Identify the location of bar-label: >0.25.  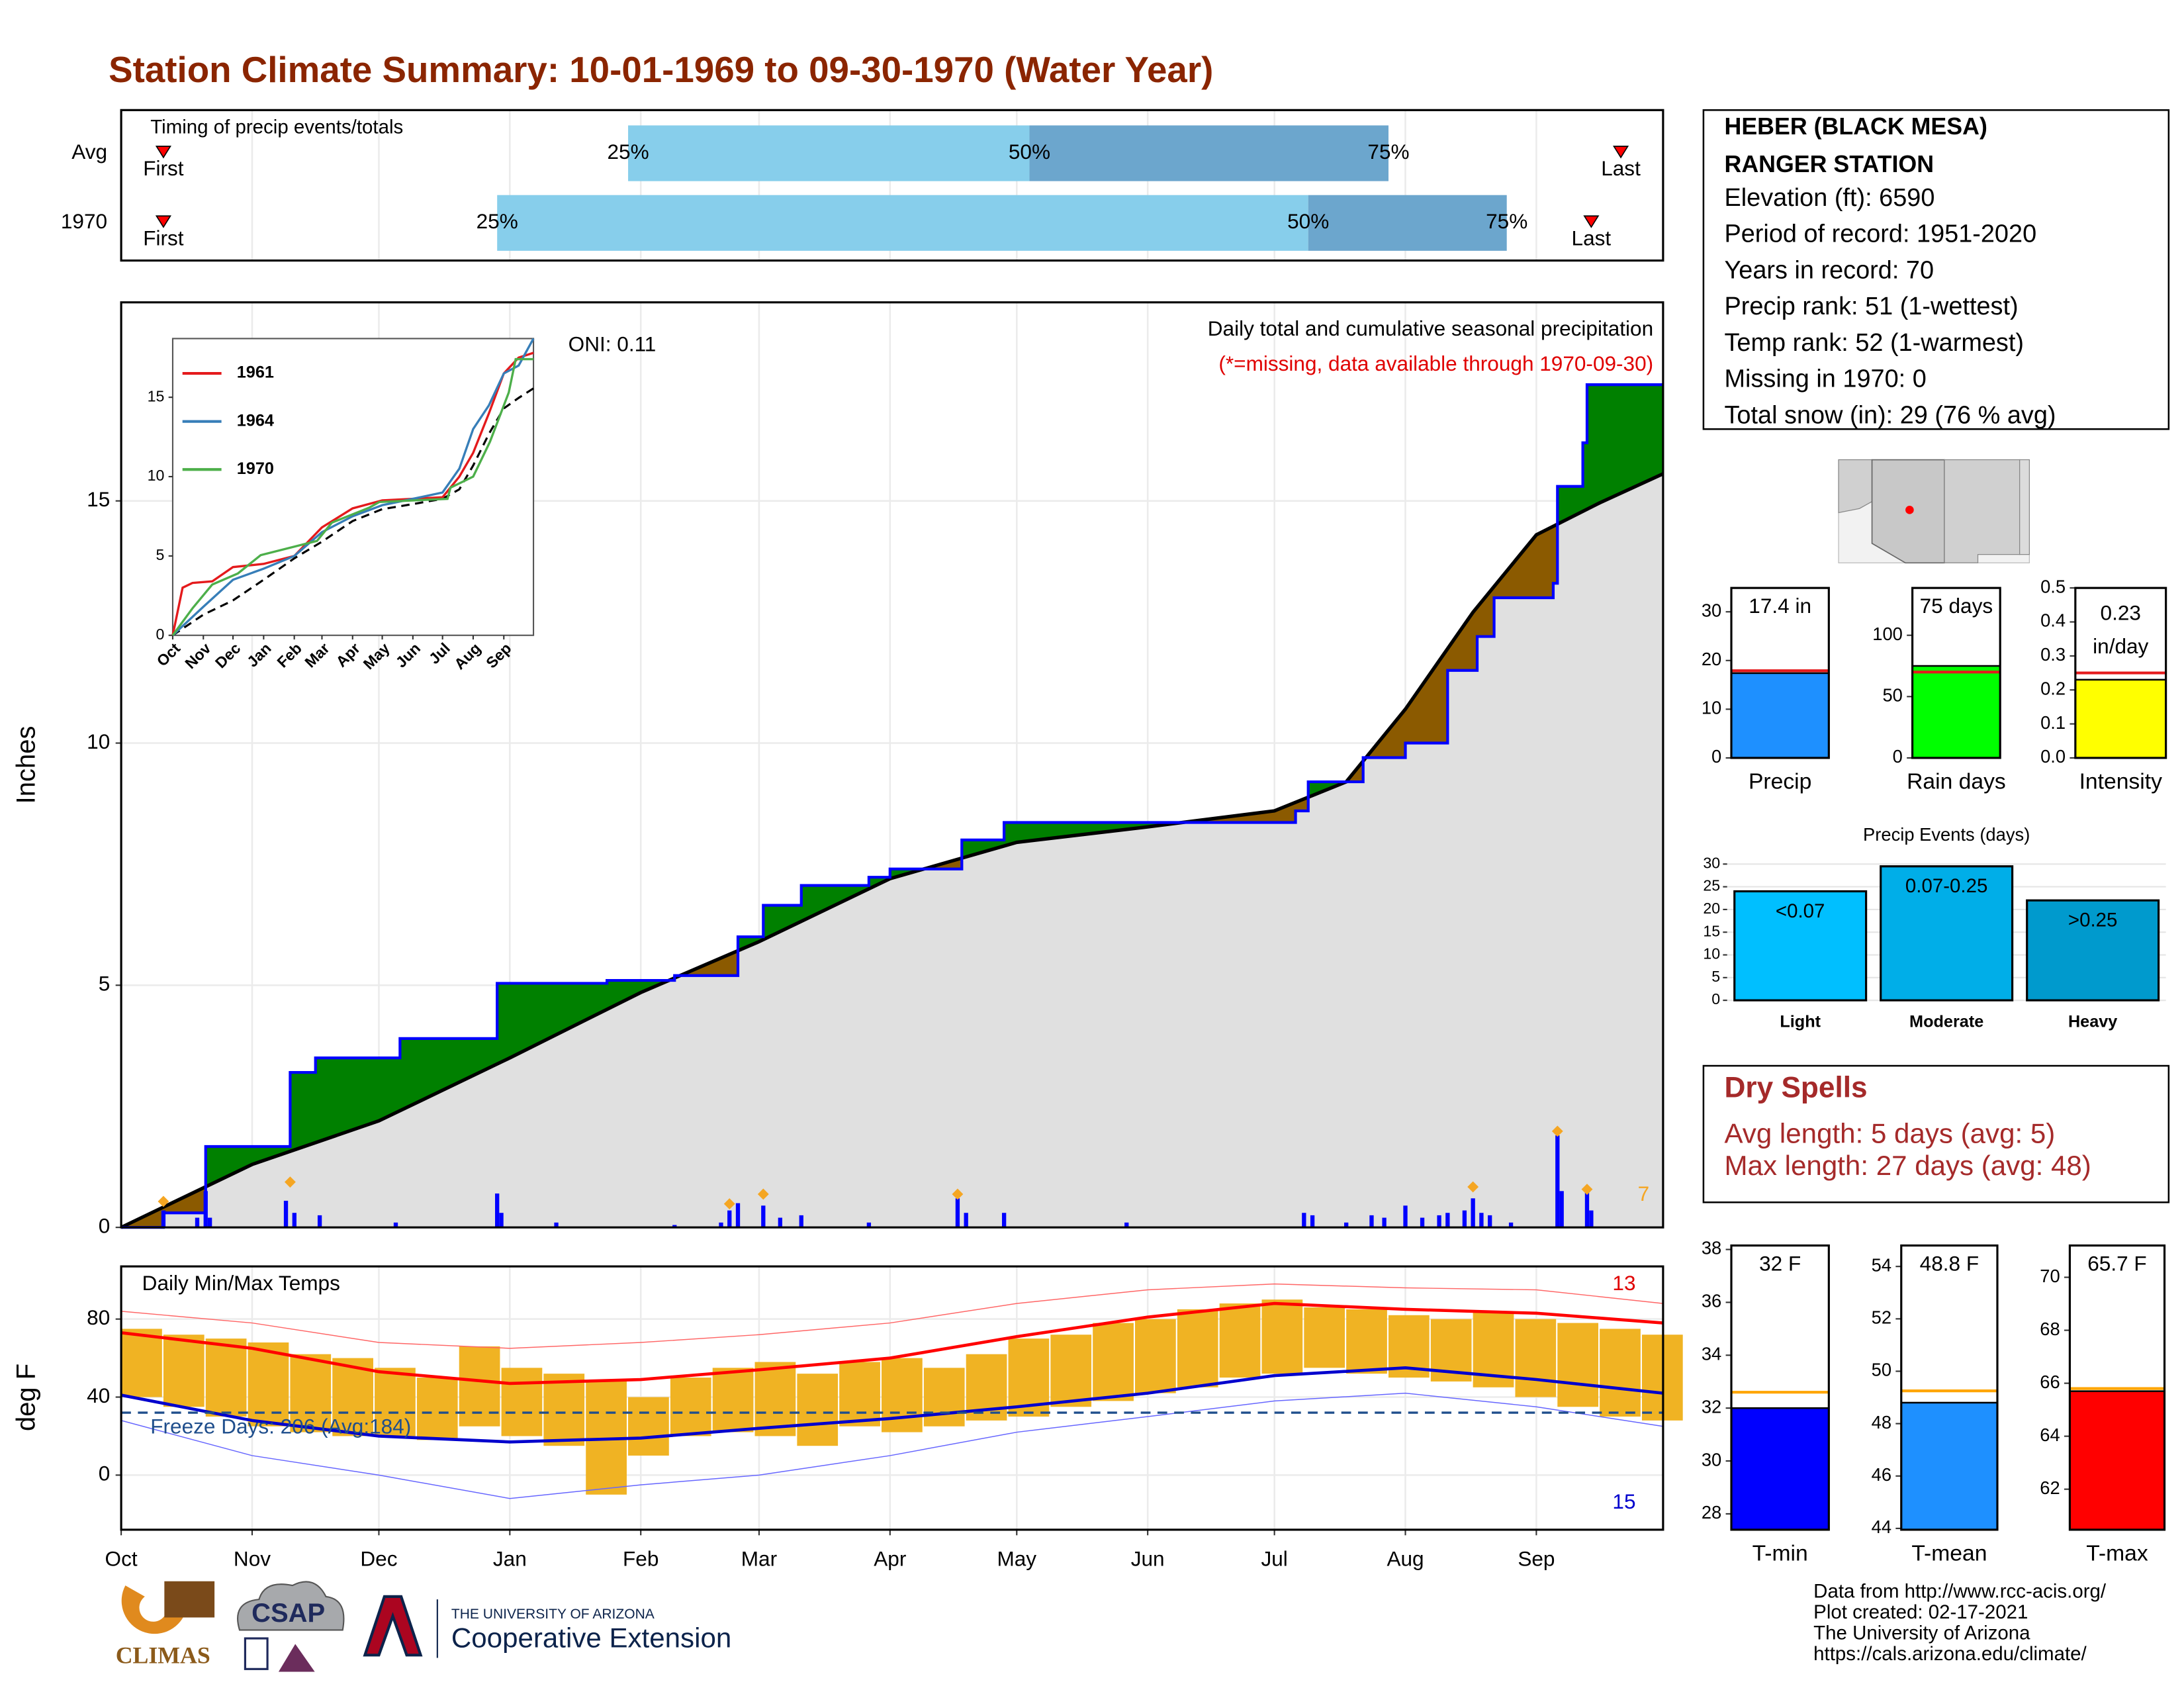
(2093, 920).